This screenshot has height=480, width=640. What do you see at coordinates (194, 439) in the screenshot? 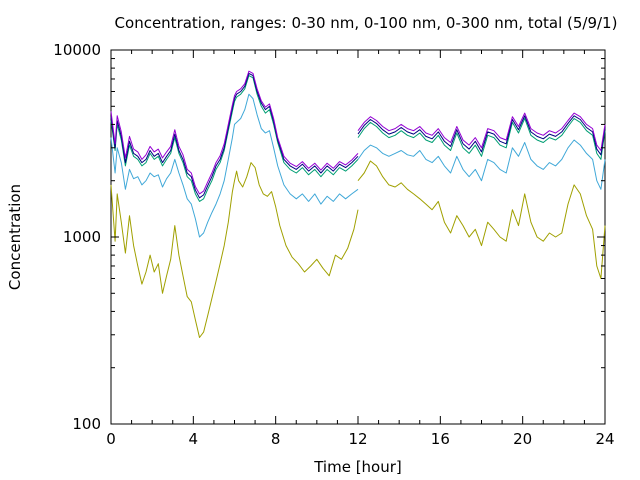
I see `x-tick-label: 4` at bounding box center [194, 439].